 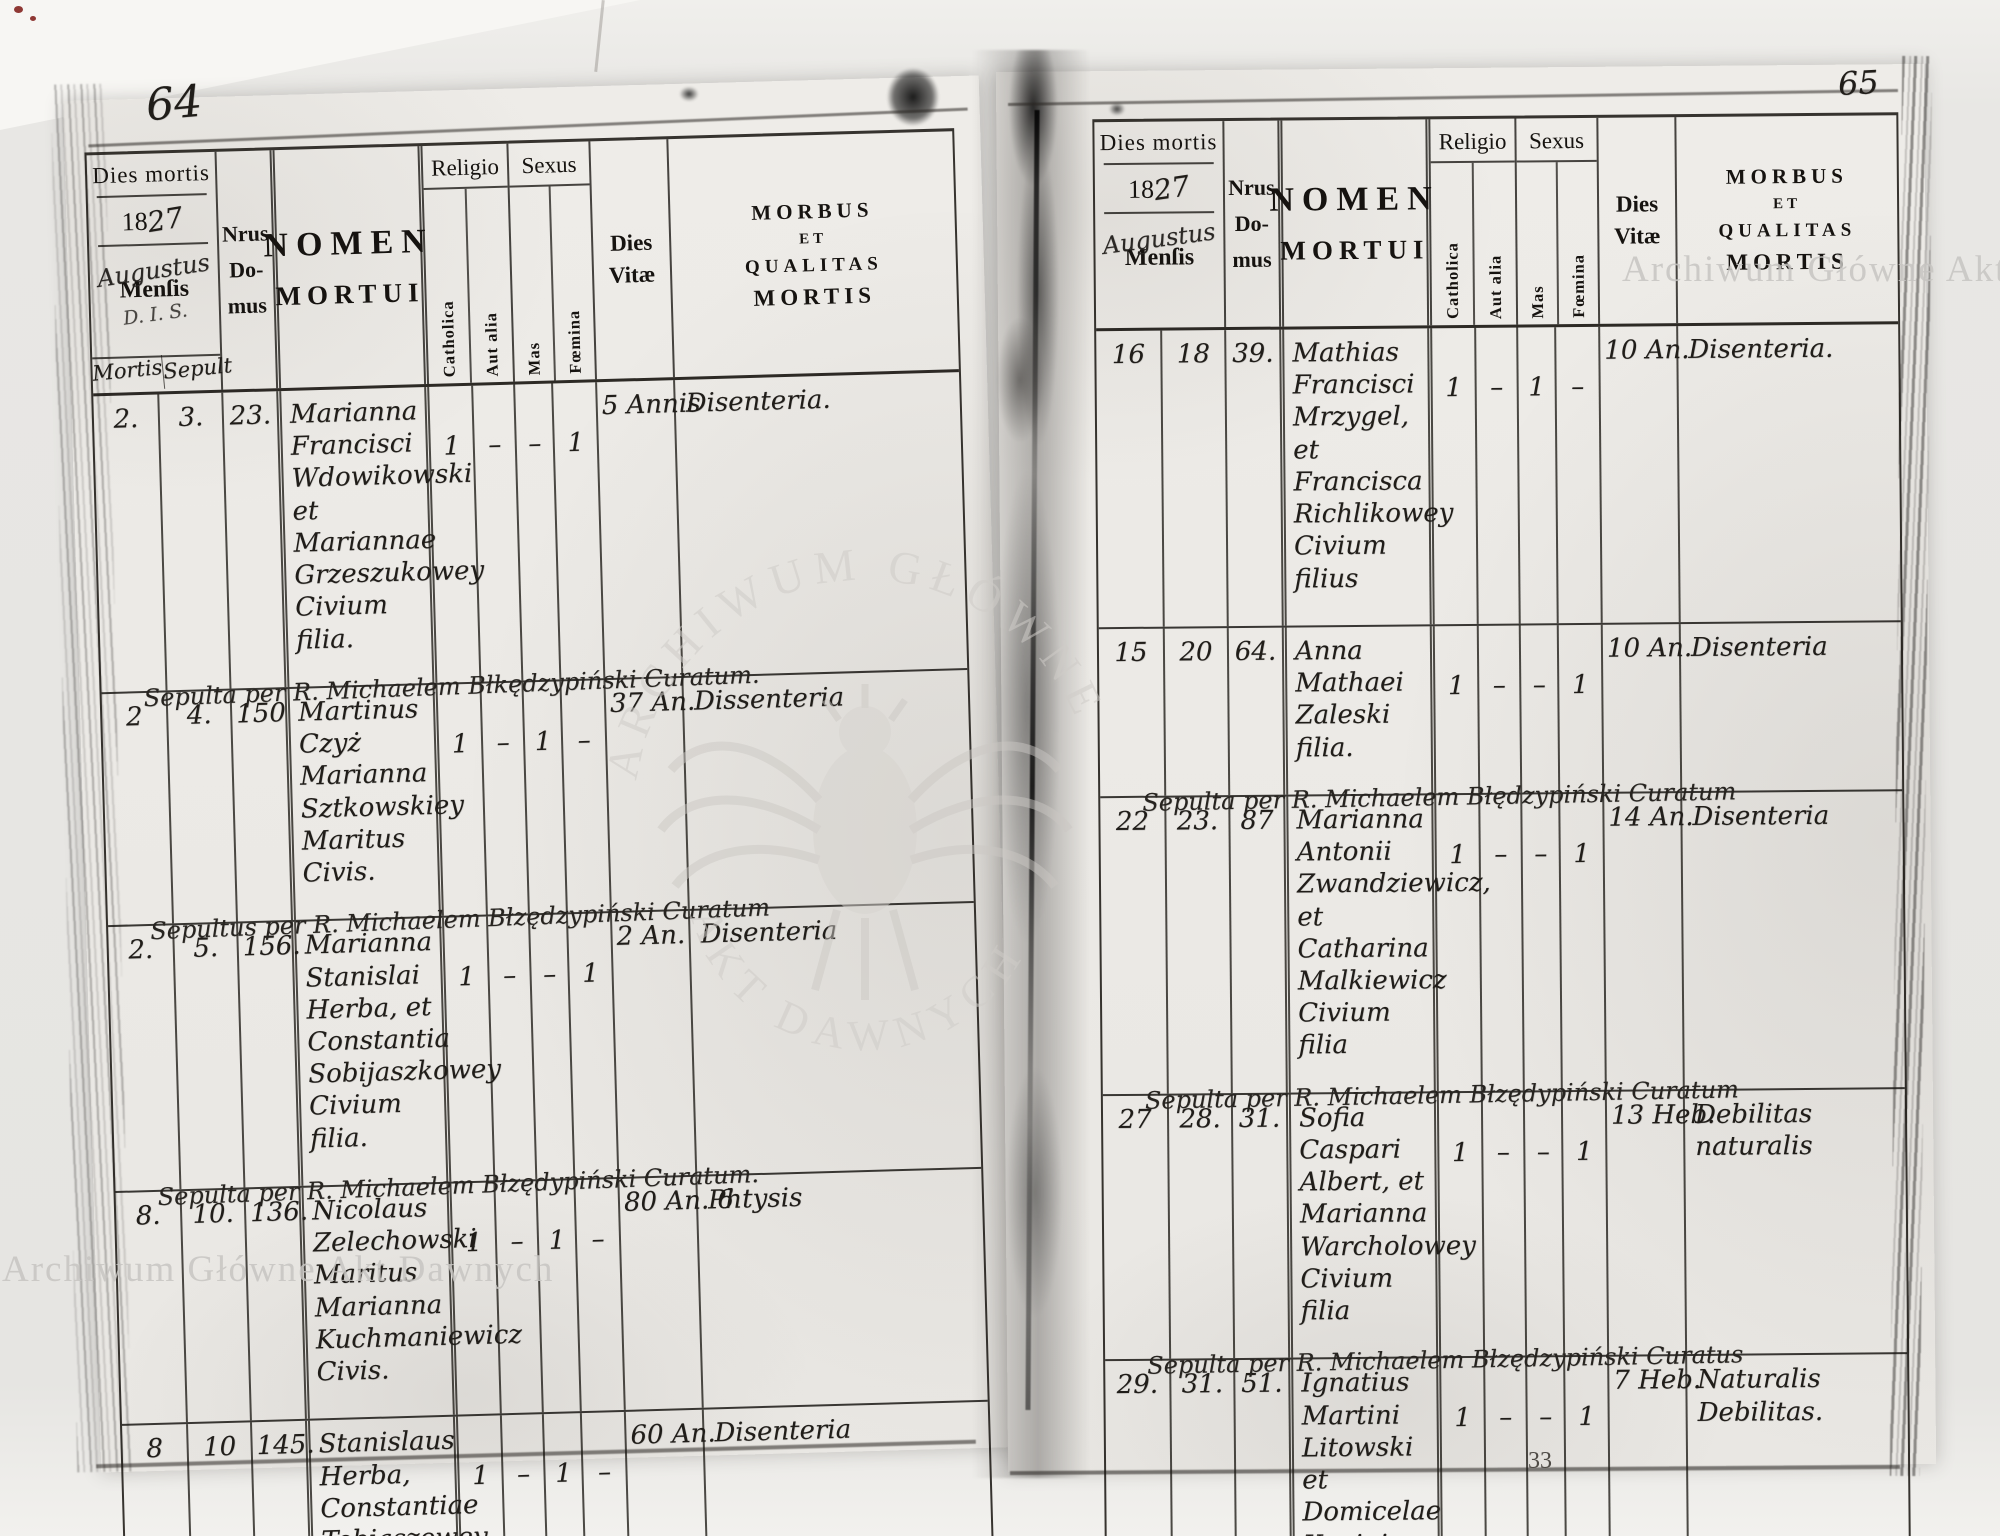 What do you see at coordinates (1263, 1226) in the screenshot?
I see `house-number: 31.` at bounding box center [1263, 1226].